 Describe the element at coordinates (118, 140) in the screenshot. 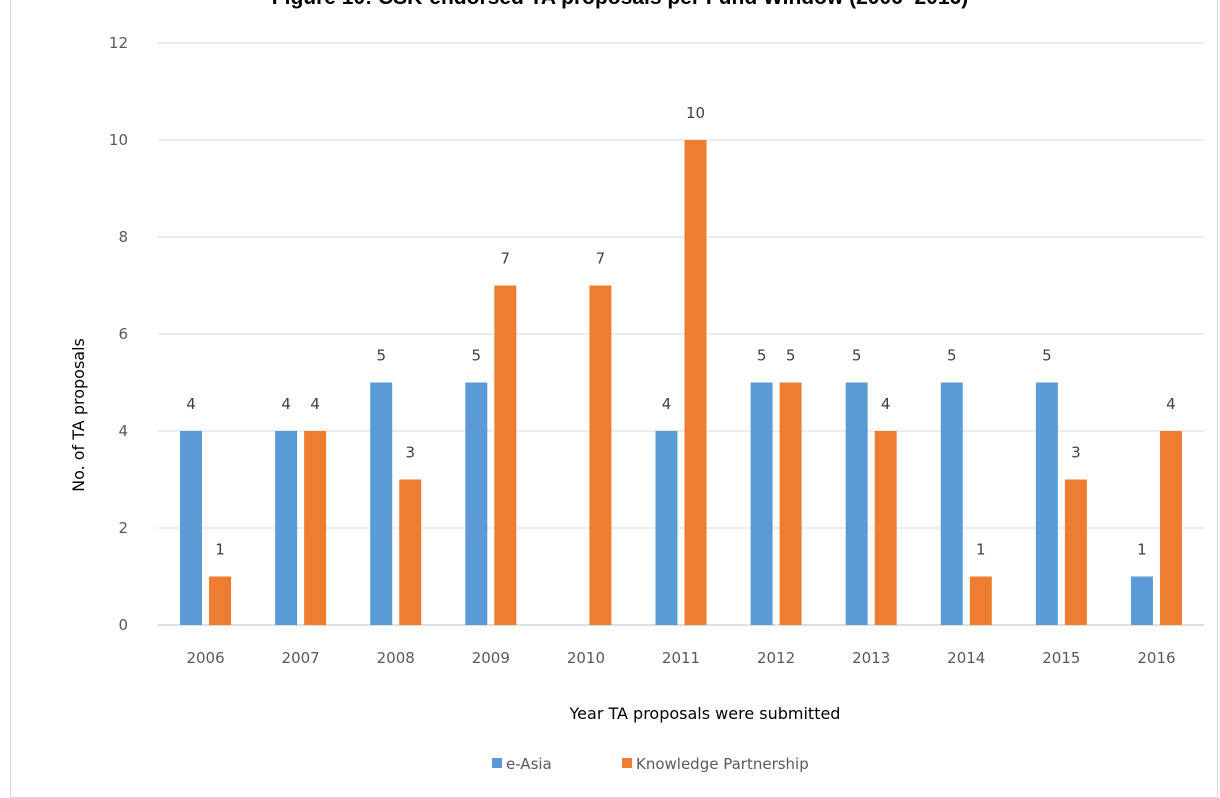

I see `y-tick-label: 10` at that location.